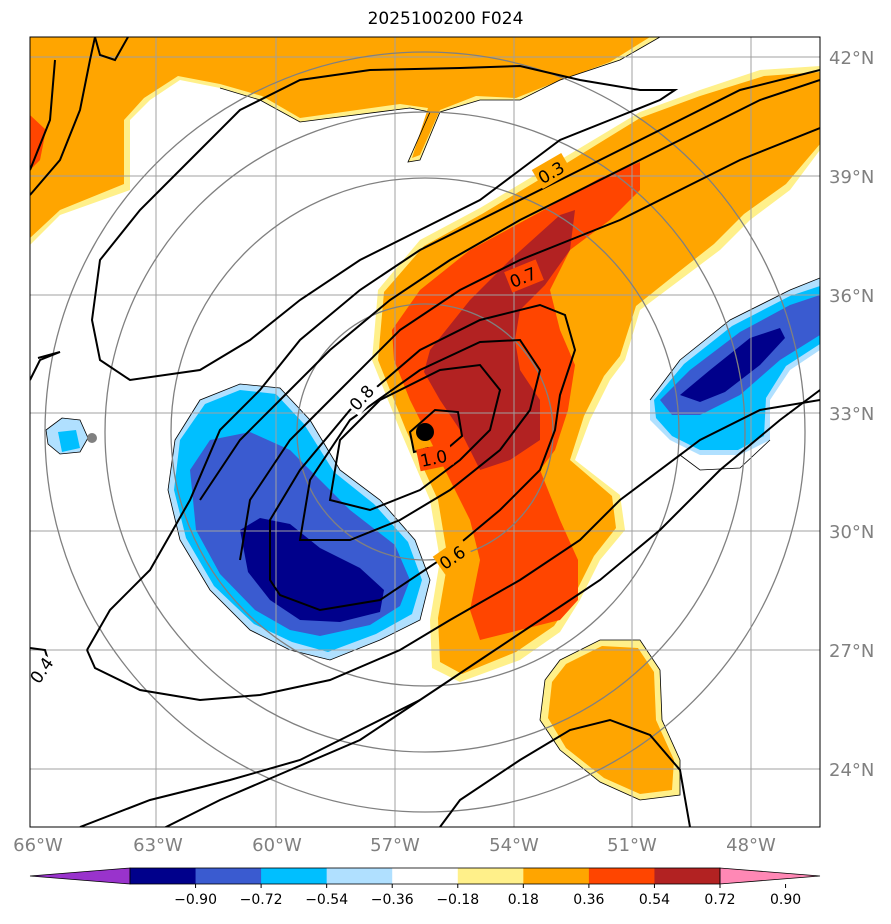 The image size is (891, 924). What do you see at coordinates (38, 845) in the screenshot?
I see `lon-label-66w: 66°W` at bounding box center [38, 845].